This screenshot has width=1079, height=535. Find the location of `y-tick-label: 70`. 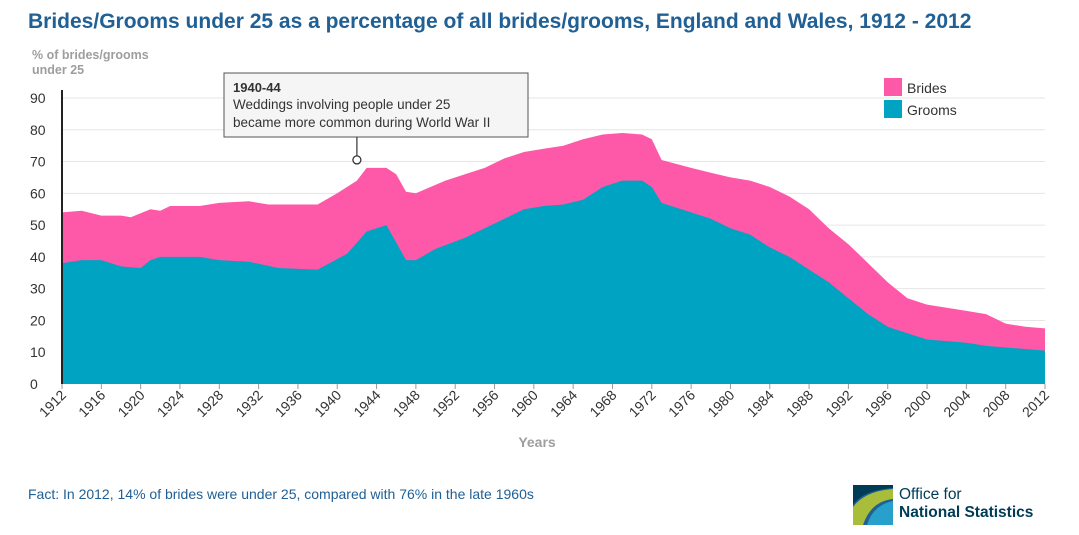

y-tick-label: 70 is located at coordinates (38, 162).